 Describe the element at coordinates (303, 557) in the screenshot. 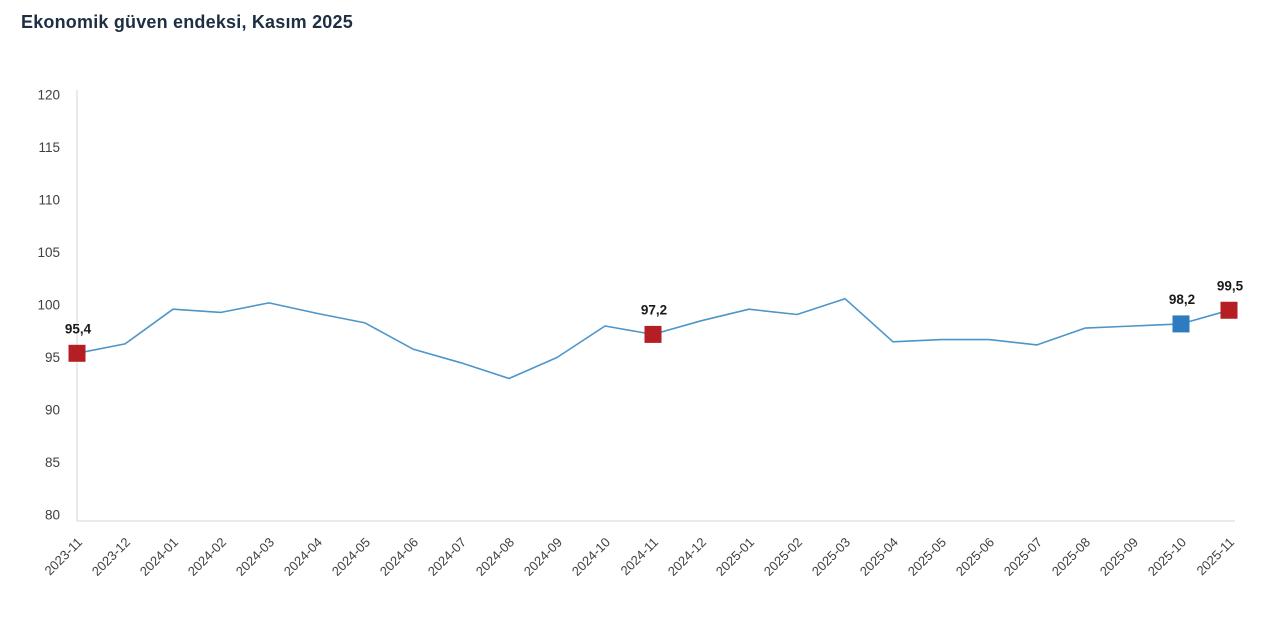

I see `x-tick-label: 2024-04` at that location.